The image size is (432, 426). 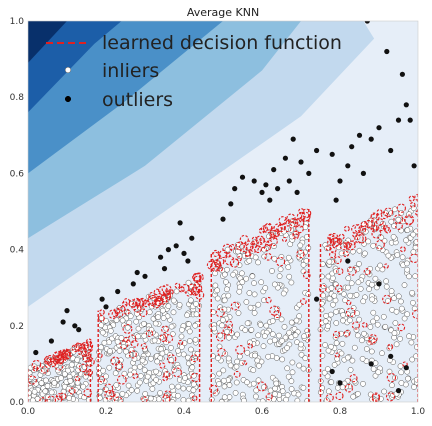 What do you see at coordinates (137, 100) in the screenshot?
I see `legend-label: outliers` at bounding box center [137, 100].